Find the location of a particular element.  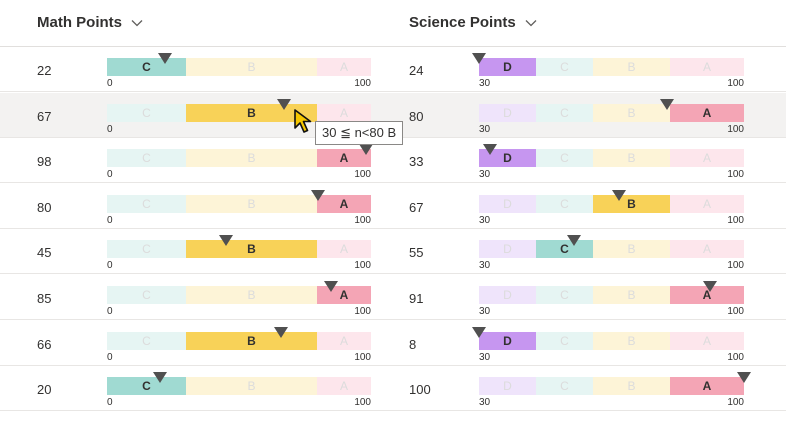

list-row: 66 C B A 0 100 8 D C B A 30 100 is located at coordinates (393, 343).